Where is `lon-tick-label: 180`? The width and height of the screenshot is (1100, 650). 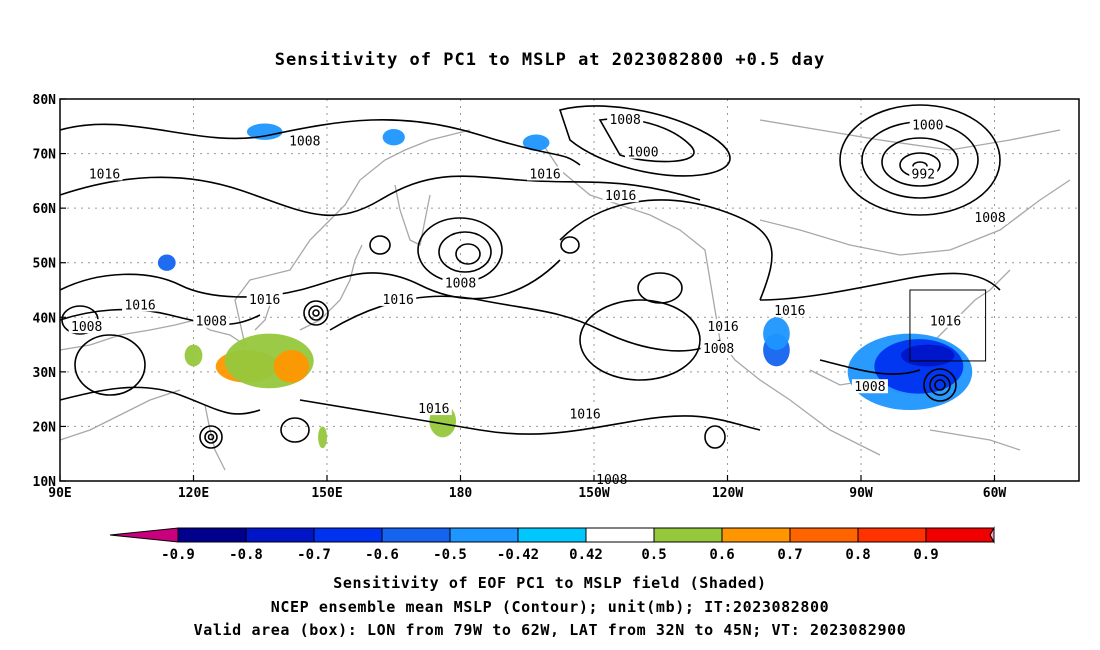 lon-tick-label: 180 is located at coordinates (461, 493).